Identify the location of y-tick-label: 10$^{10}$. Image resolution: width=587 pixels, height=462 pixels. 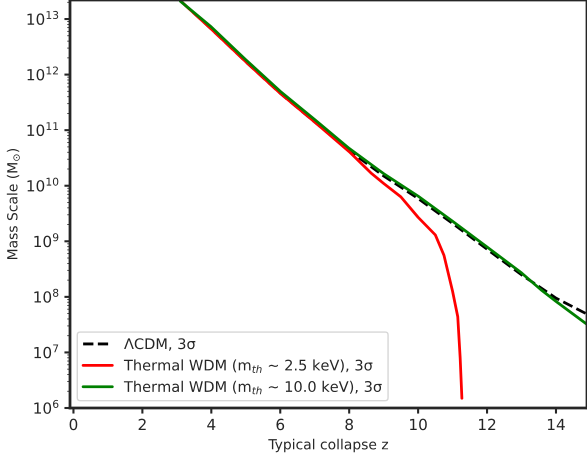
(43, 185).